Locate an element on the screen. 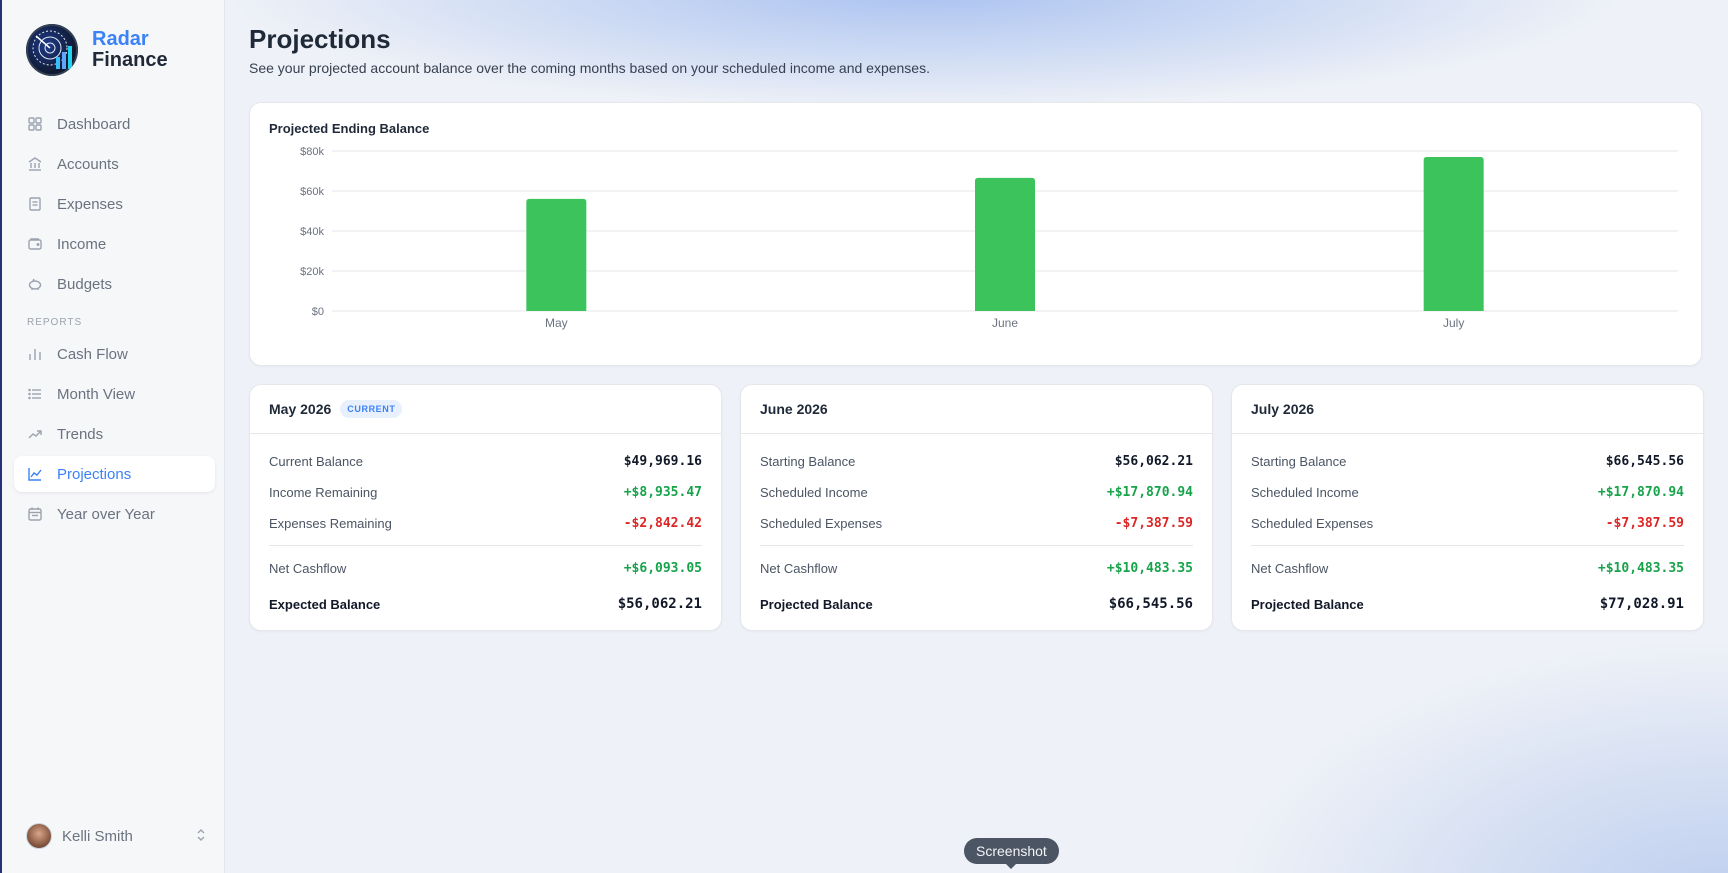 The width and height of the screenshot is (1728, 873). trending-up-icon is located at coordinates (35, 434).